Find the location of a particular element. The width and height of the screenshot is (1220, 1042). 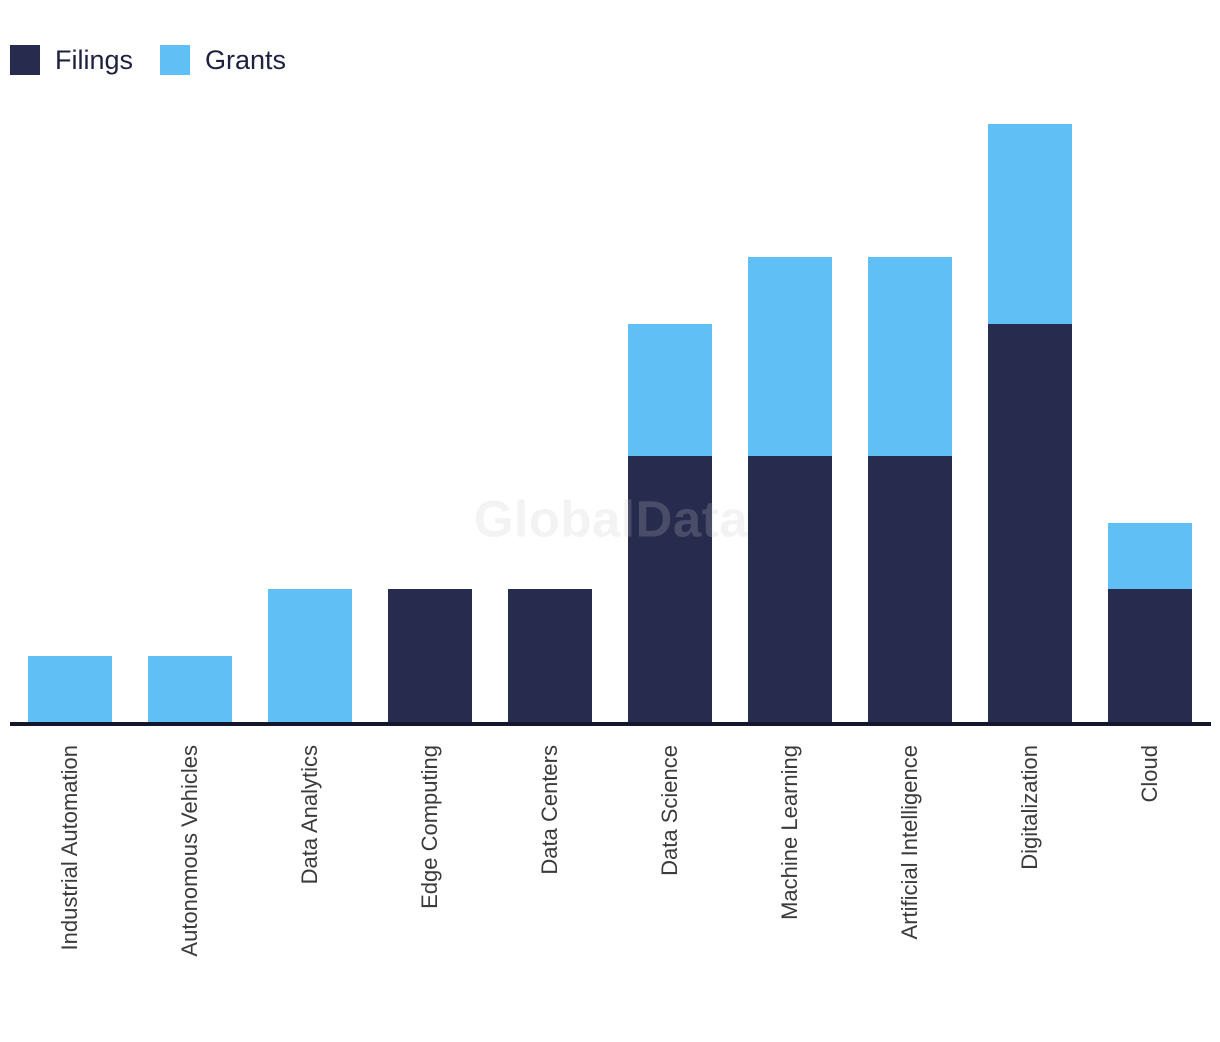

category-label: Data Science is located at coordinates (669, 810).